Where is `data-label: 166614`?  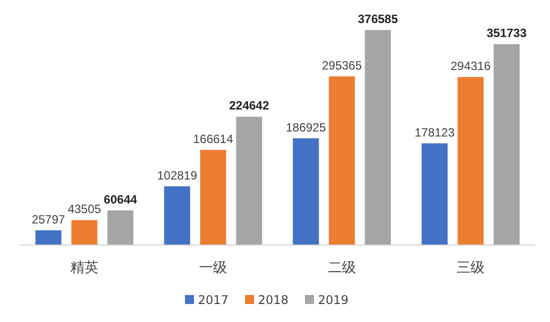 data-label: 166614 is located at coordinates (213, 139).